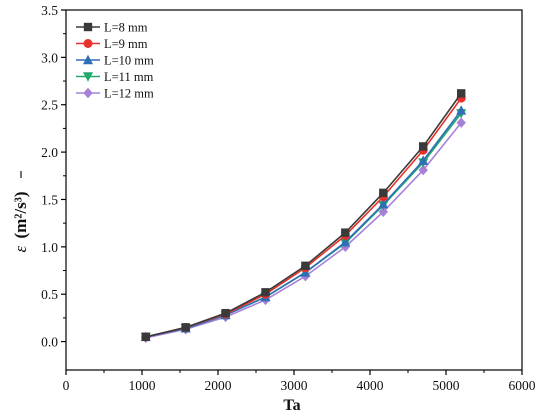 The image size is (550, 419). What do you see at coordinates (126, 44) in the screenshot?
I see `legend-label: L=9 mm` at bounding box center [126, 44].